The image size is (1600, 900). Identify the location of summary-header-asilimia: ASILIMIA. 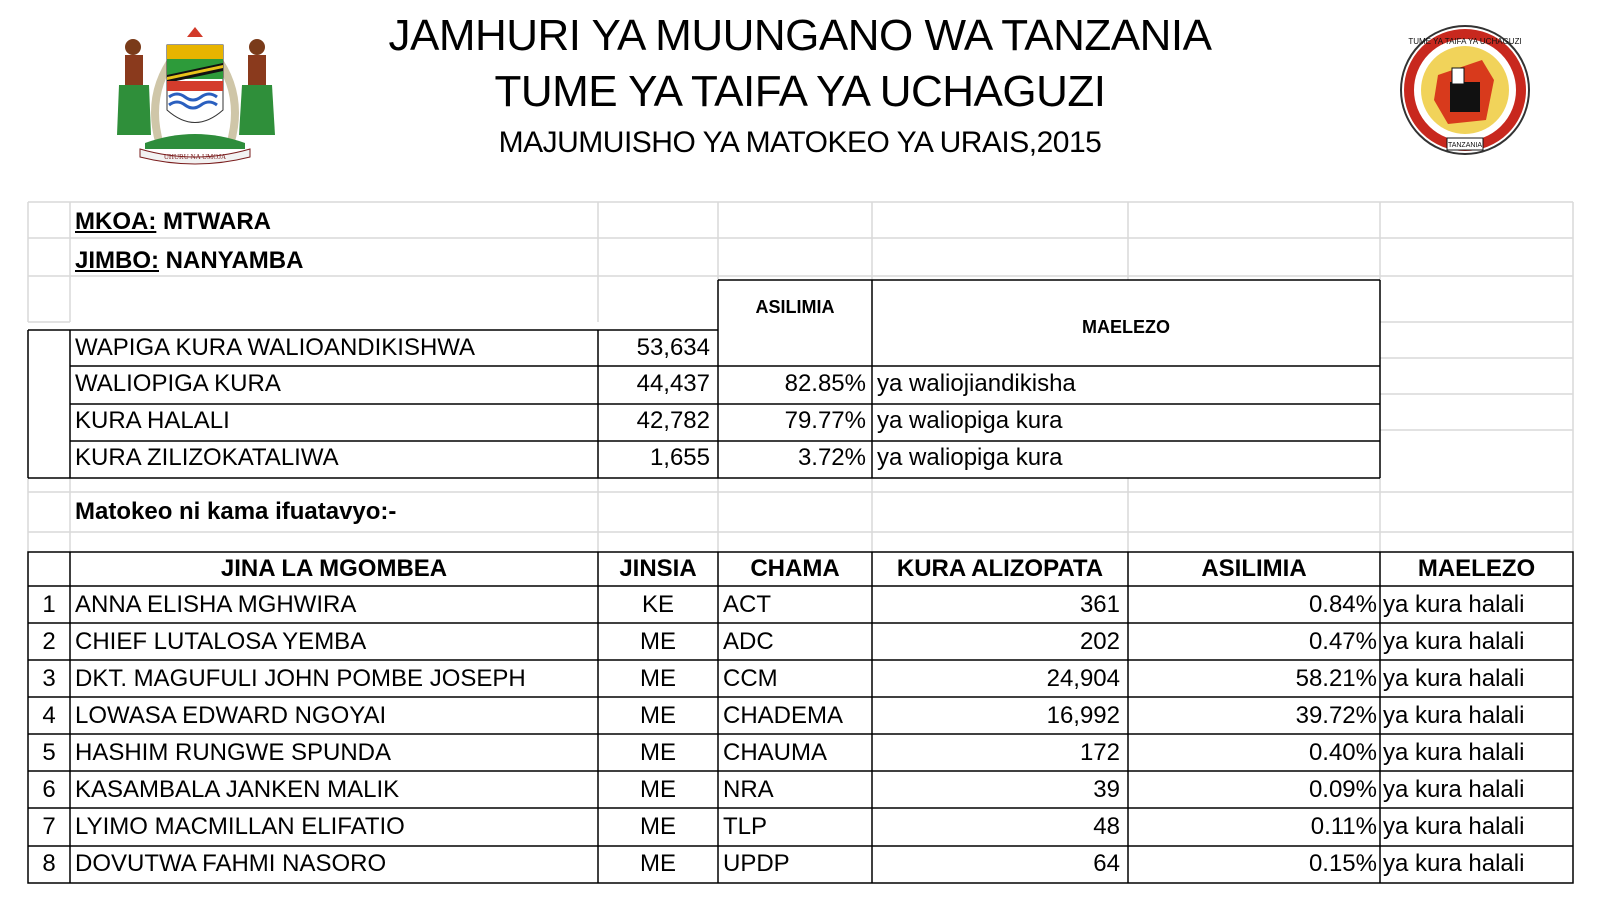
(795, 307).